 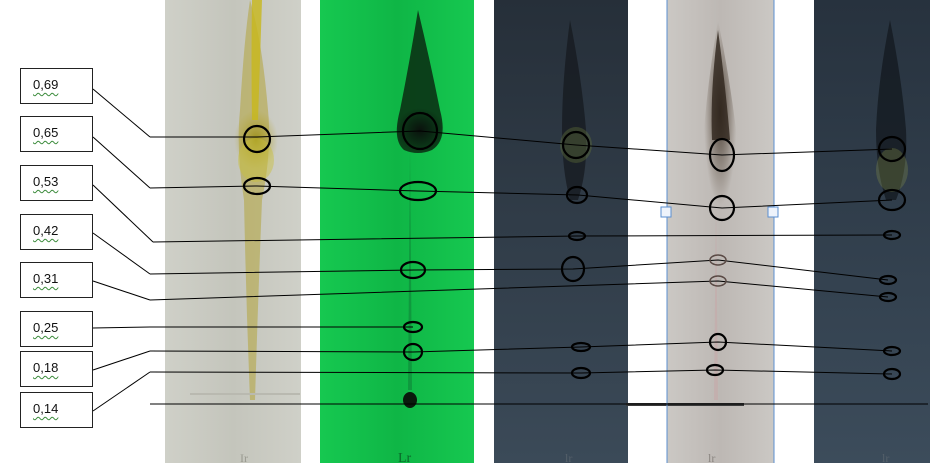 I want to click on rf-label-box-4: 0,31, so click(x=56, y=280).